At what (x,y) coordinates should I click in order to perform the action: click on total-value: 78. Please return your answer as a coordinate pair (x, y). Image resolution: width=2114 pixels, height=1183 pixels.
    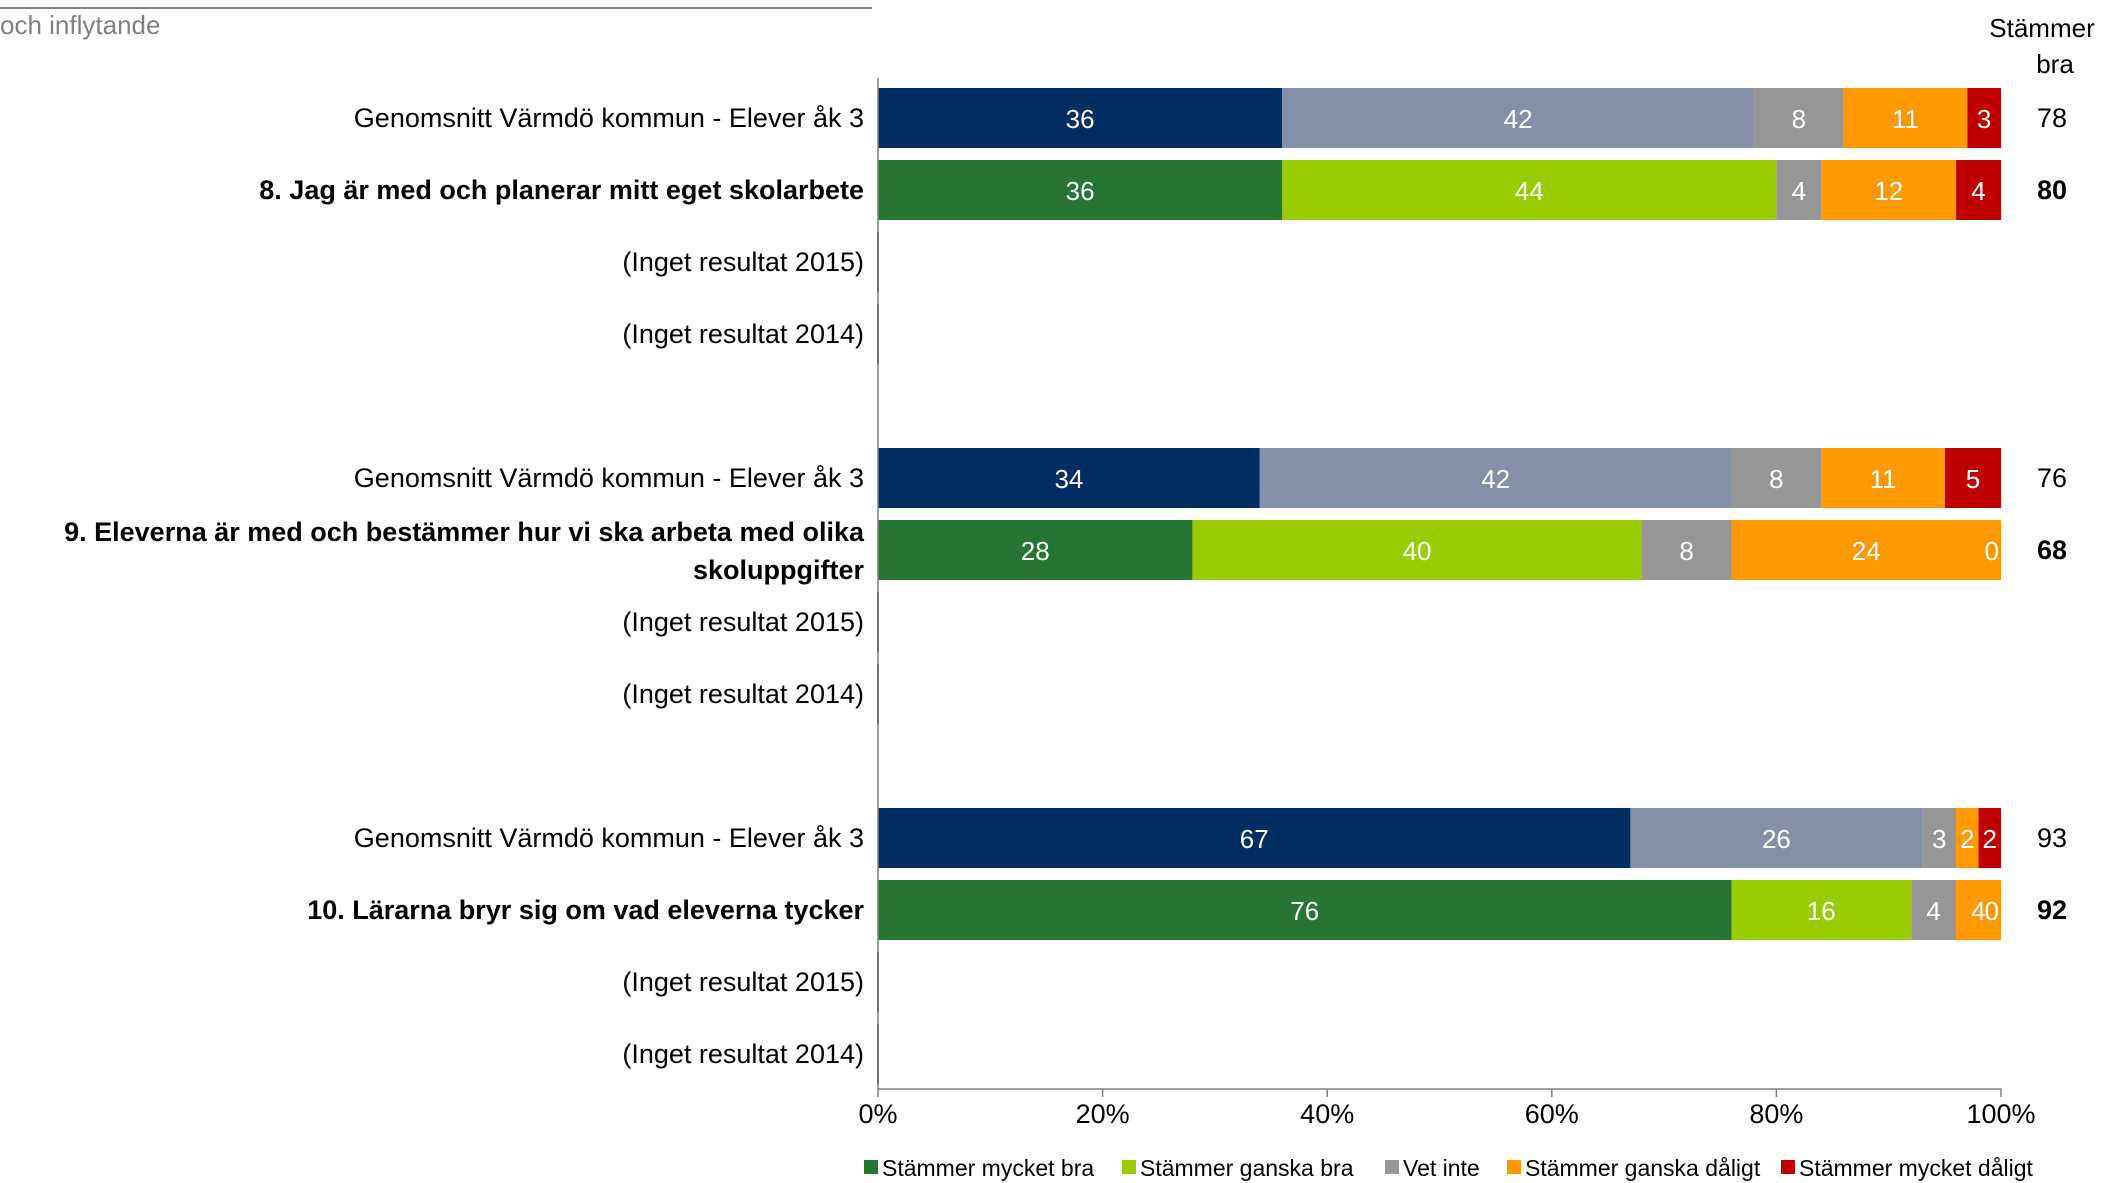
    Looking at the image, I should click on (2052, 118).